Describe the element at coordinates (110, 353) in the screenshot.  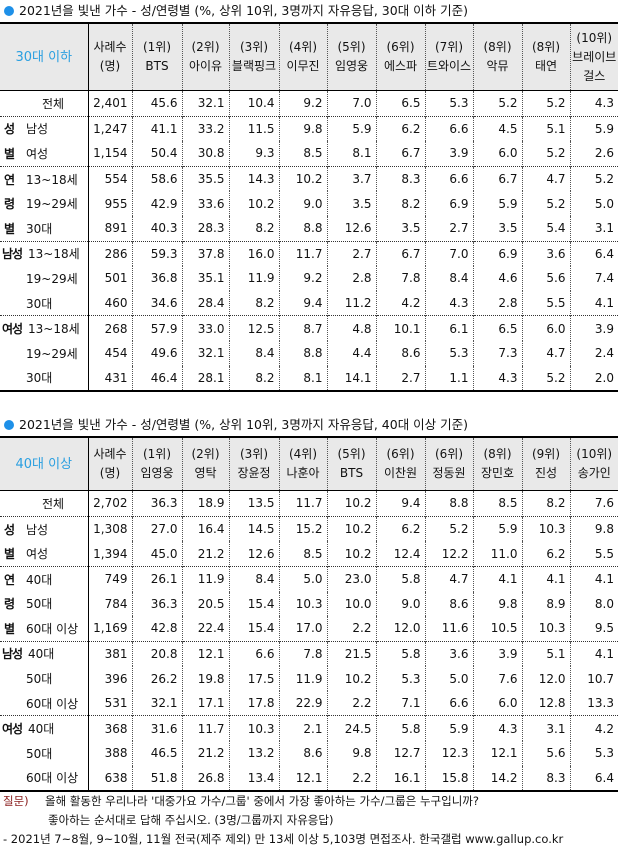
I see `sample-size: 454` at that location.